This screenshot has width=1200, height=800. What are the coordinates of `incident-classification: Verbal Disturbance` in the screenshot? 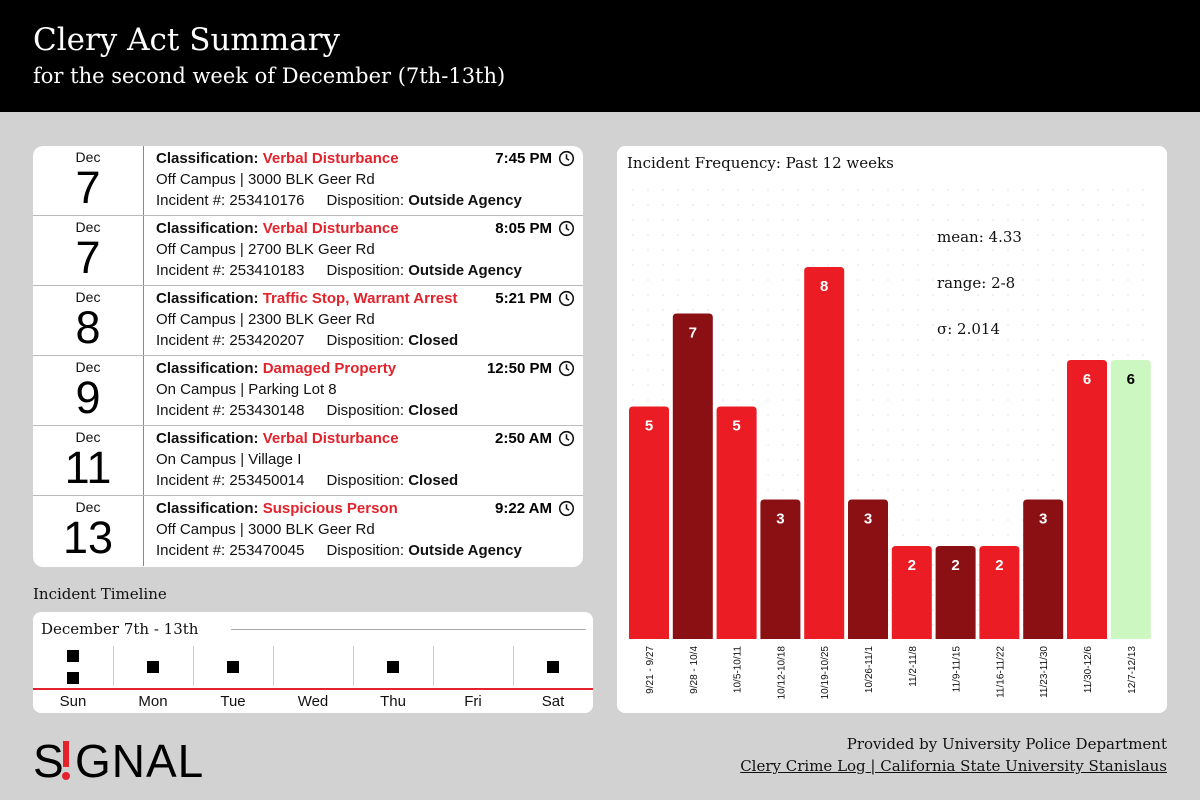 It's located at (330, 158).